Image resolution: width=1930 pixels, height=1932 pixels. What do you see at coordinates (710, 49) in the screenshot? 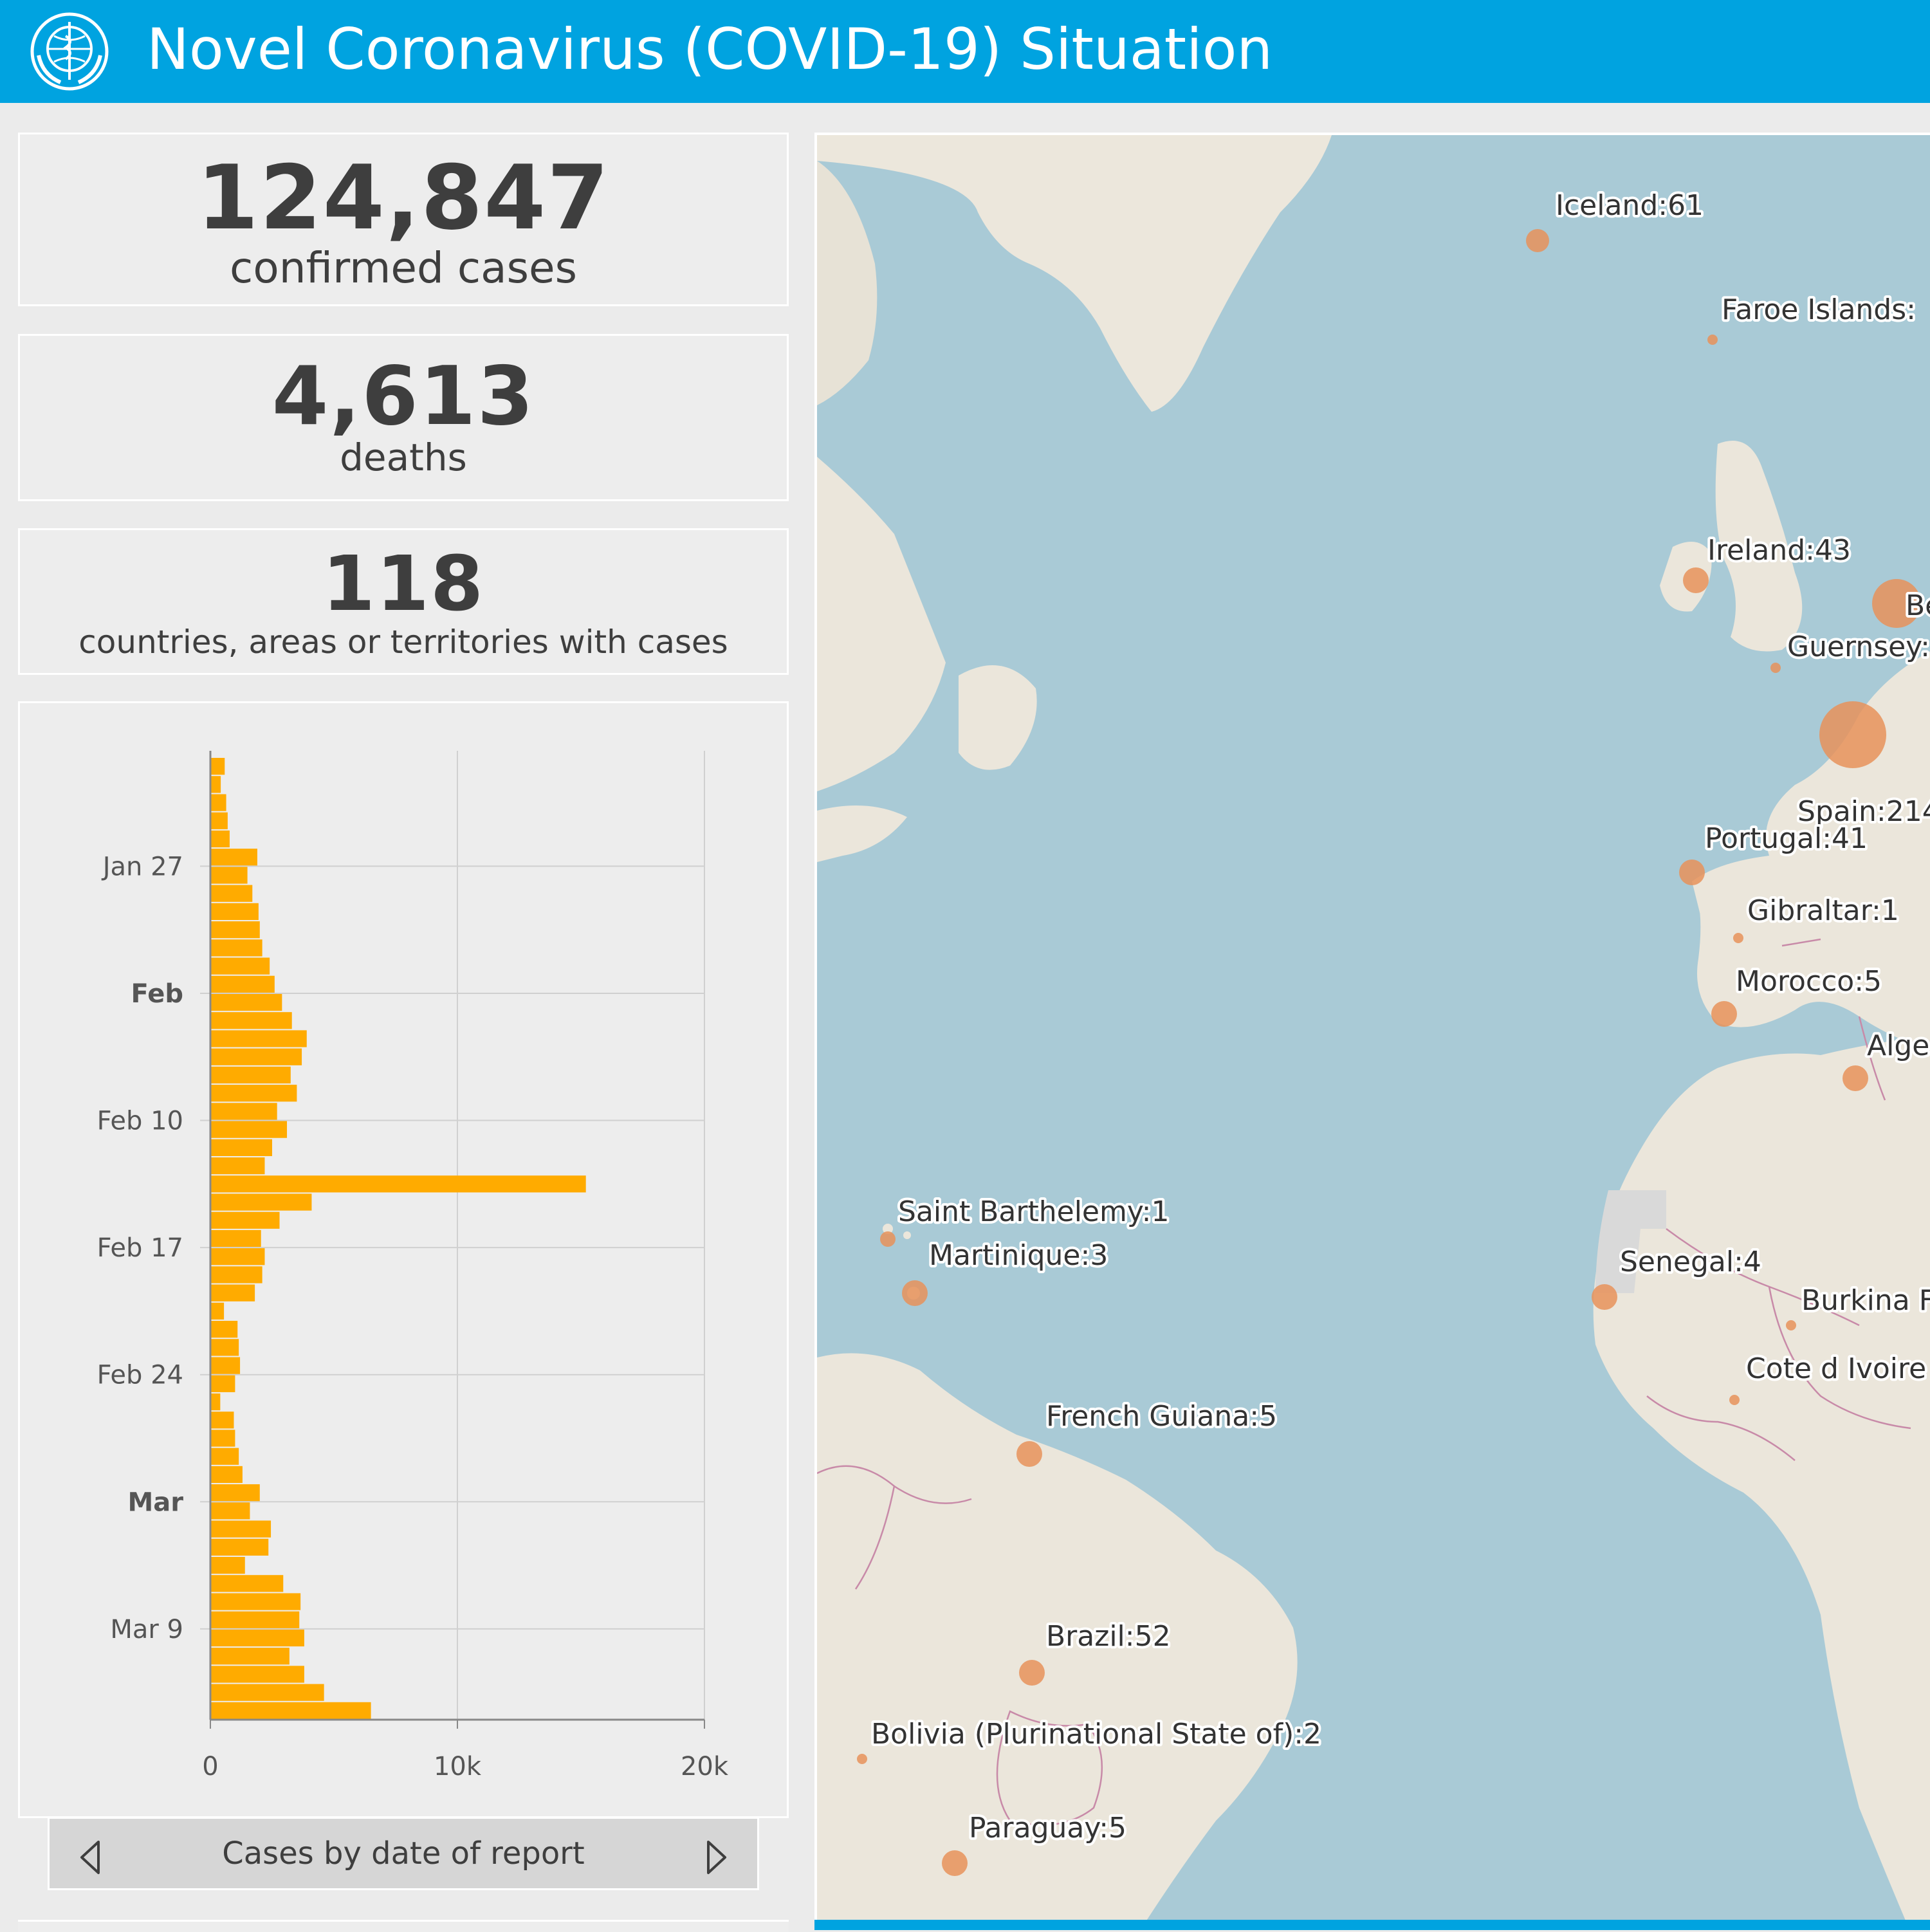
I see `page-title: Novel Coronavirus (COVID-19) Situation` at bounding box center [710, 49].